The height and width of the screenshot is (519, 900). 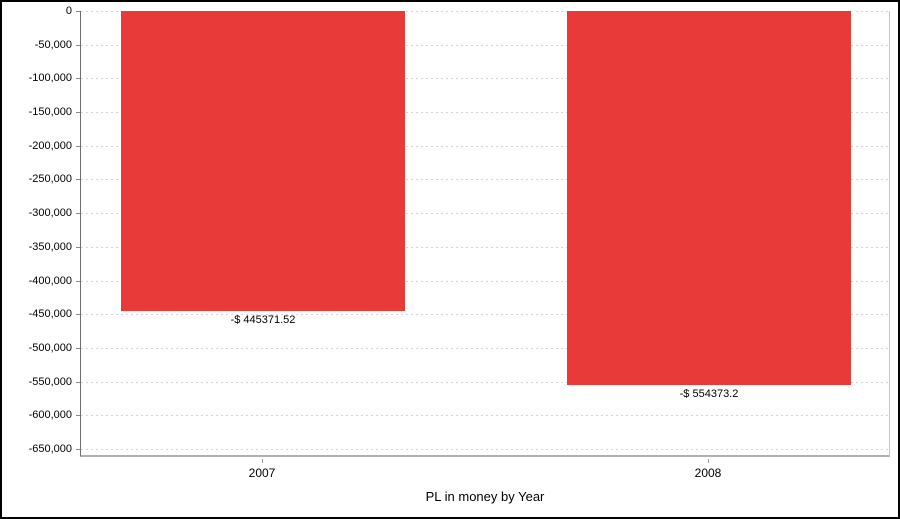 I want to click on bar-value-label: -$ 554373.2, so click(x=709, y=394).